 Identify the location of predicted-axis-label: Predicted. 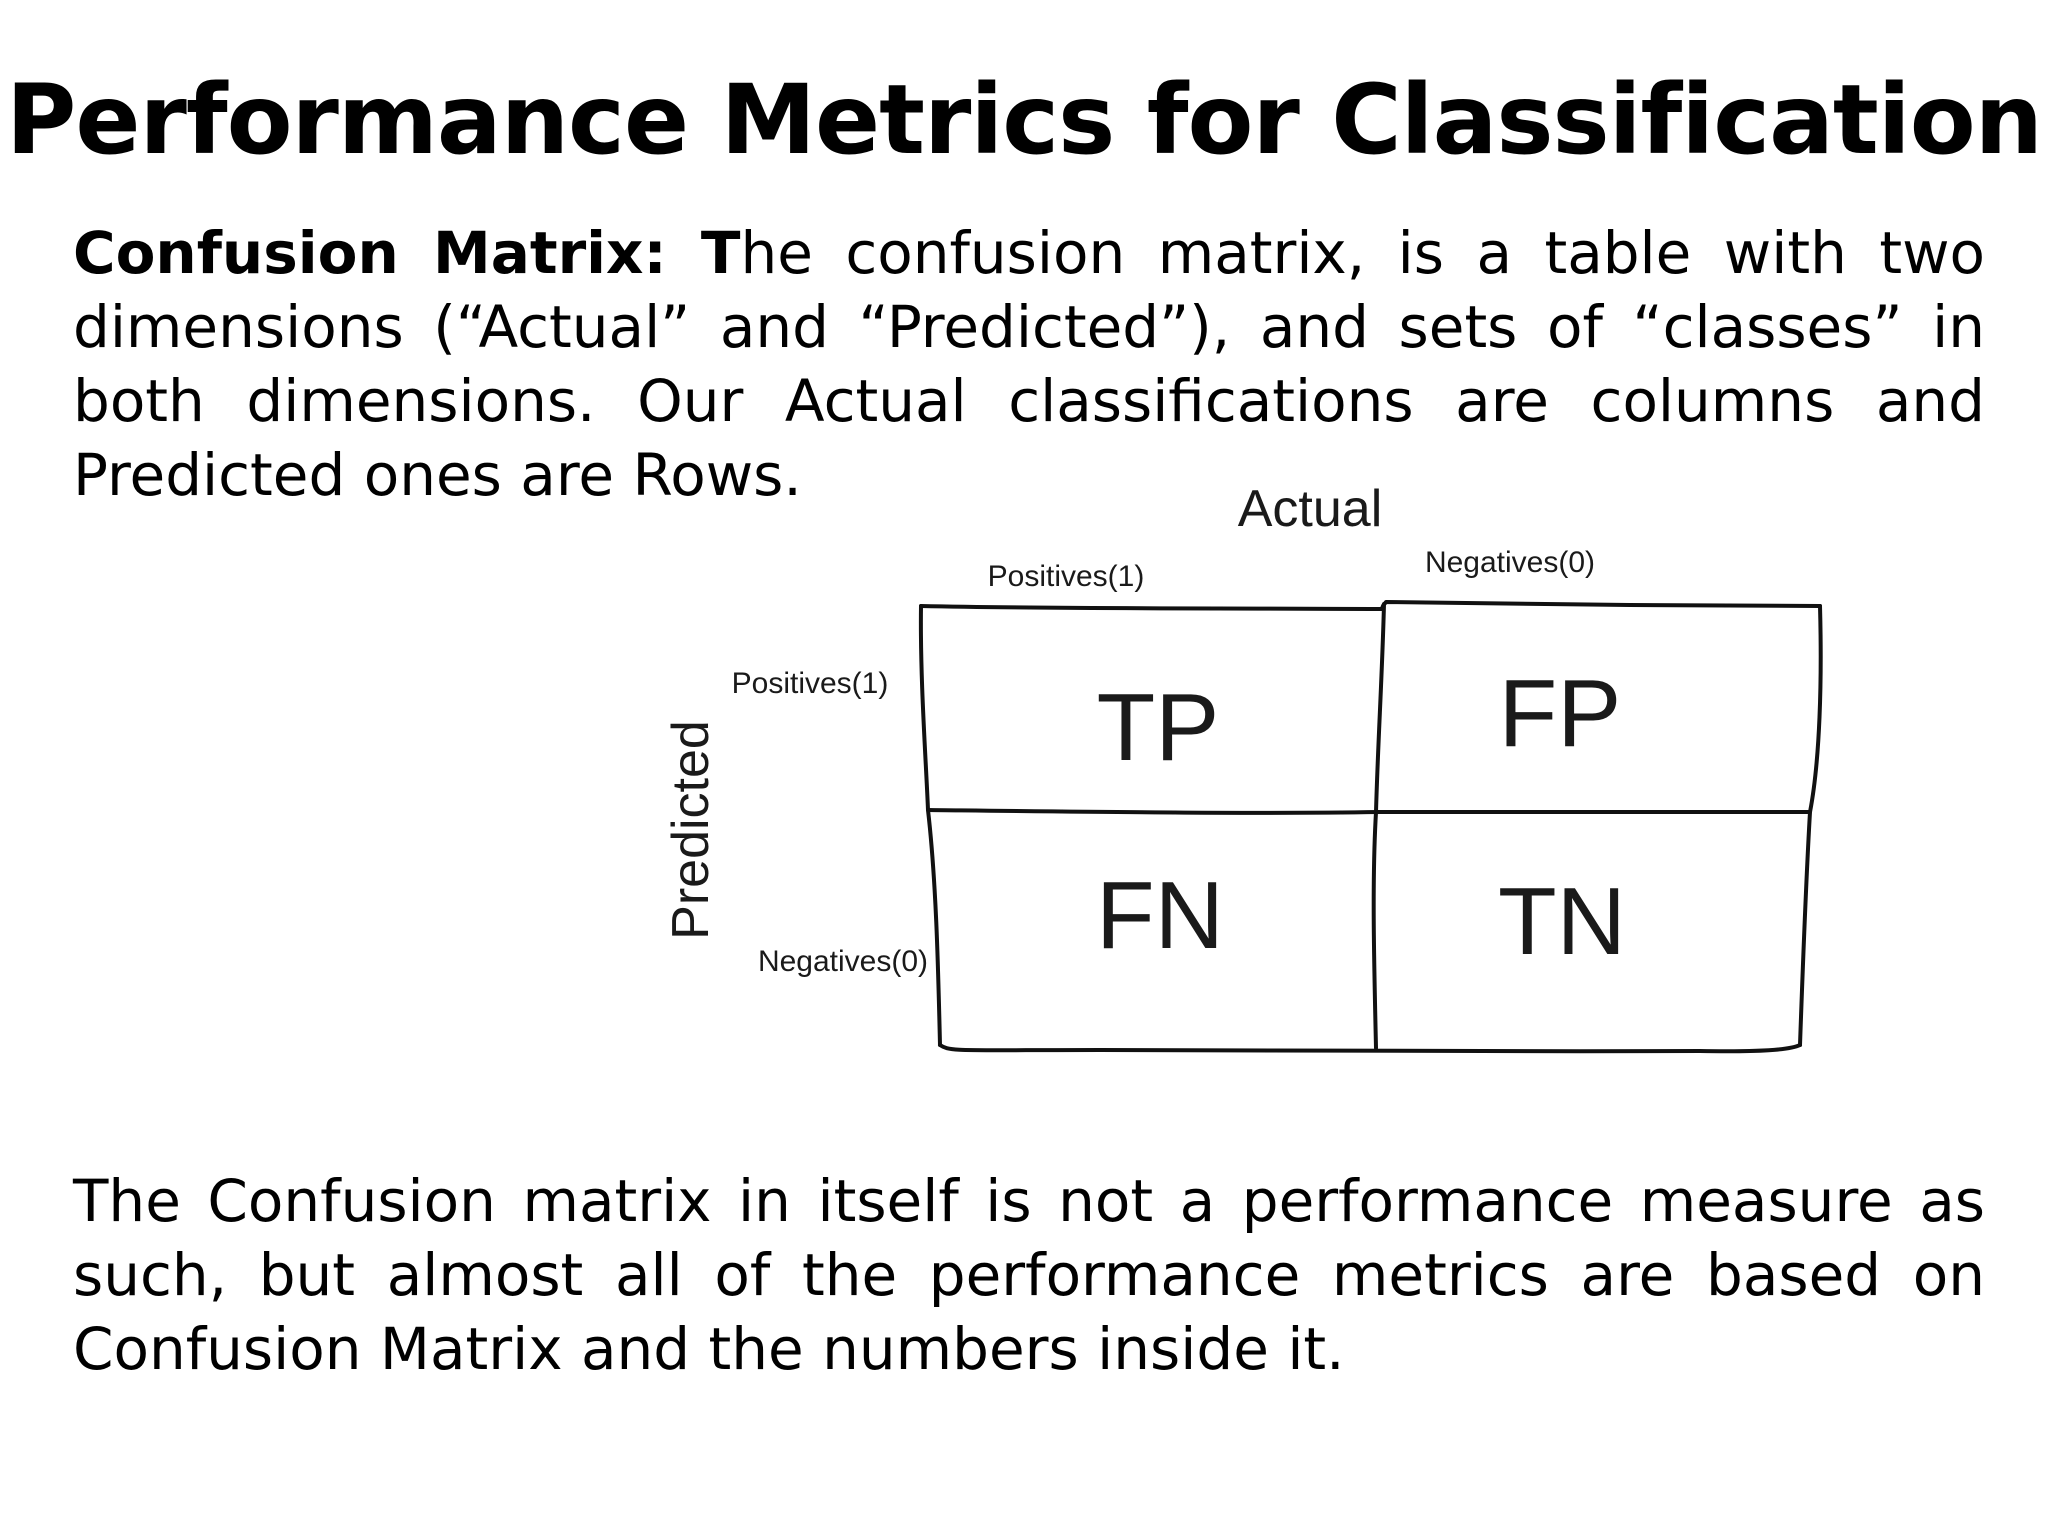
(691, 830).